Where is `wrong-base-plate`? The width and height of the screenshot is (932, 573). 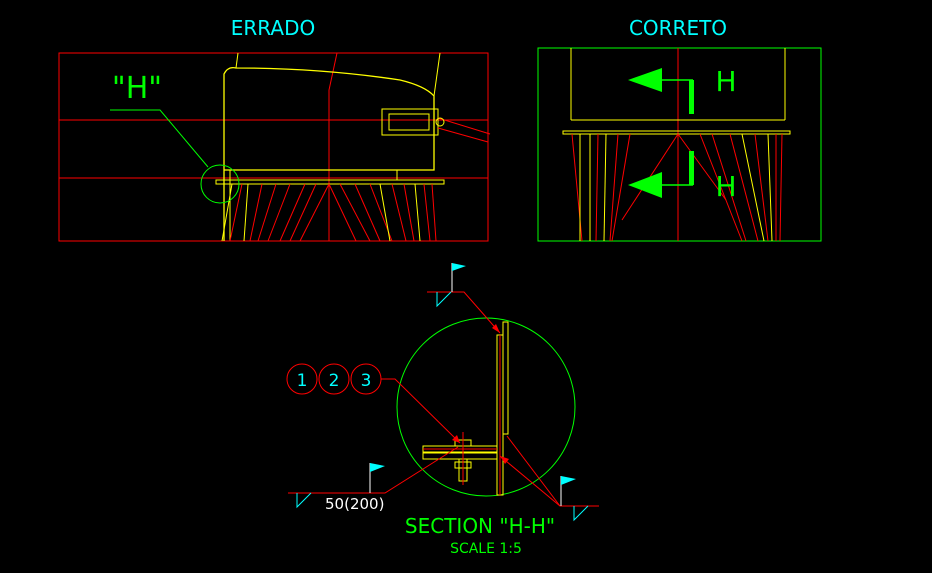 wrong-base-plate is located at coordinates (330, 182).